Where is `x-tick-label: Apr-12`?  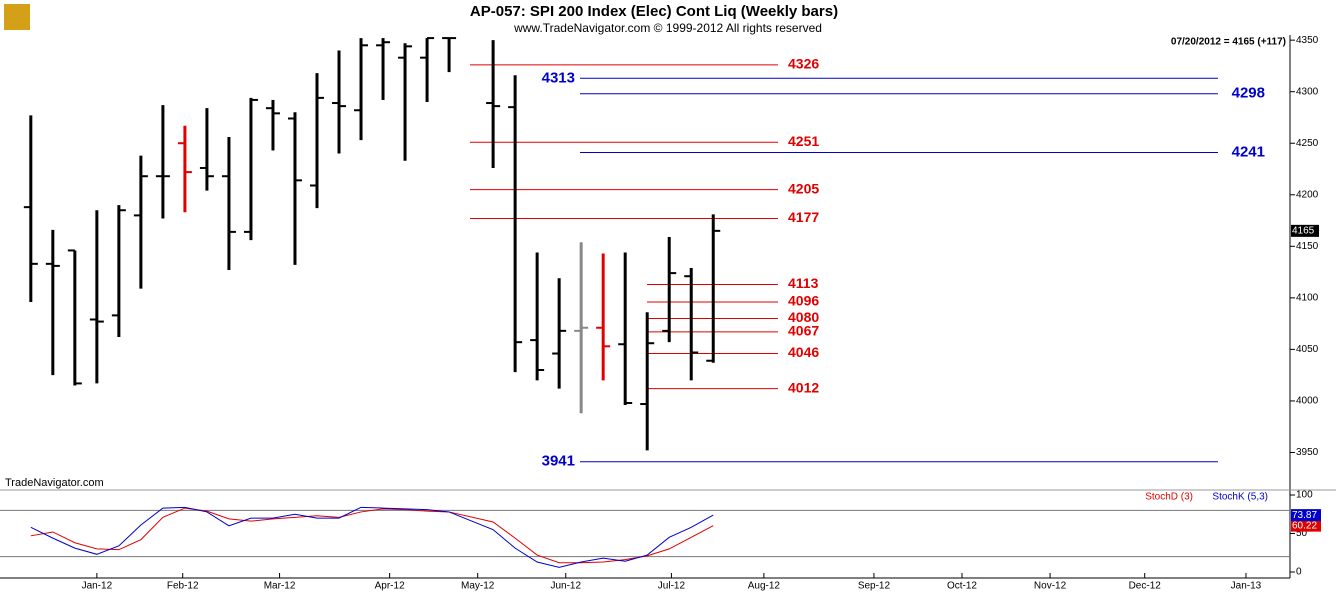 x-tick-label: Apr-12 is located at coordinates (390, 586).